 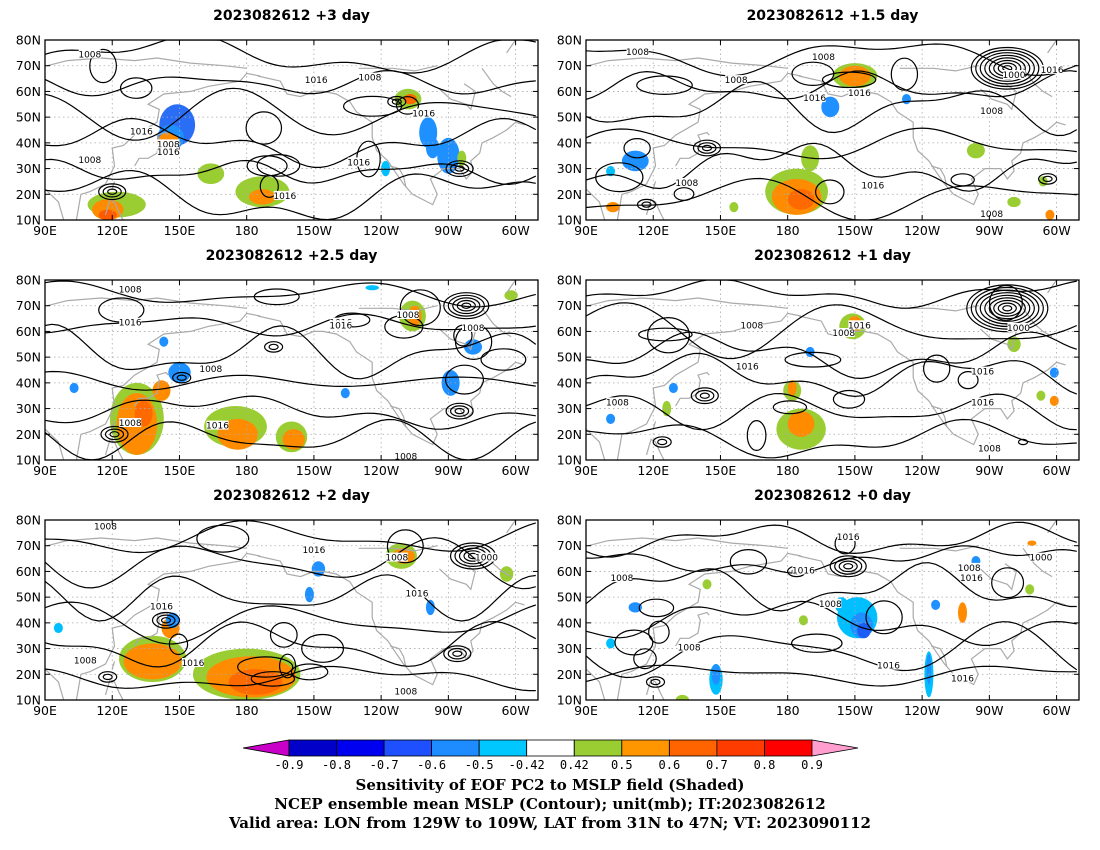 I want to click on x-tick-label: 90E, so click(x=586, y=230).